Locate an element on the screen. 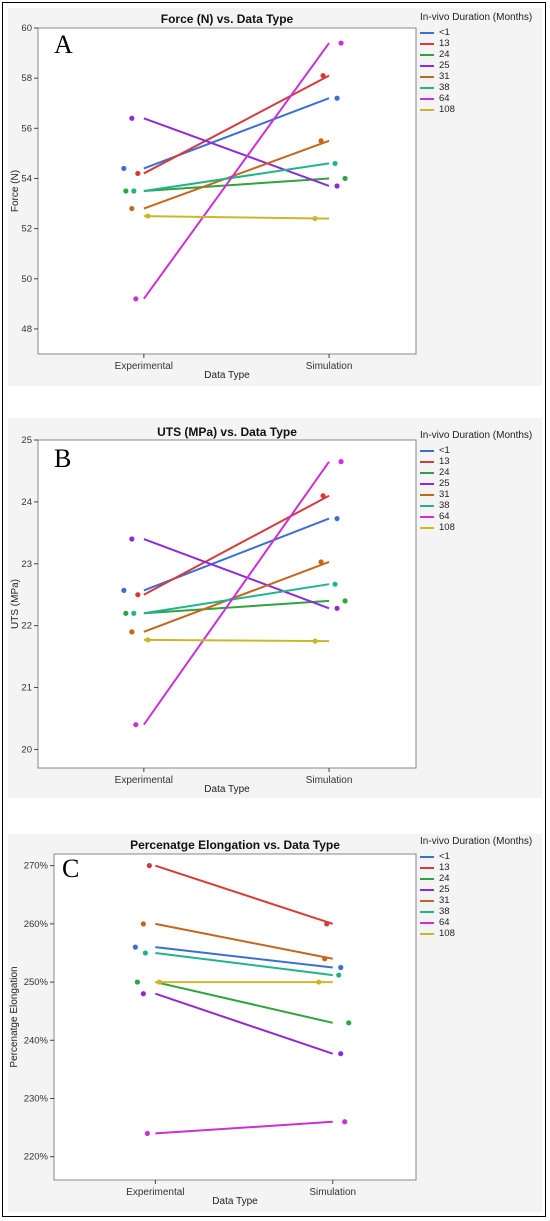  panel-letter-a: A is located at coordinates (63, 44).